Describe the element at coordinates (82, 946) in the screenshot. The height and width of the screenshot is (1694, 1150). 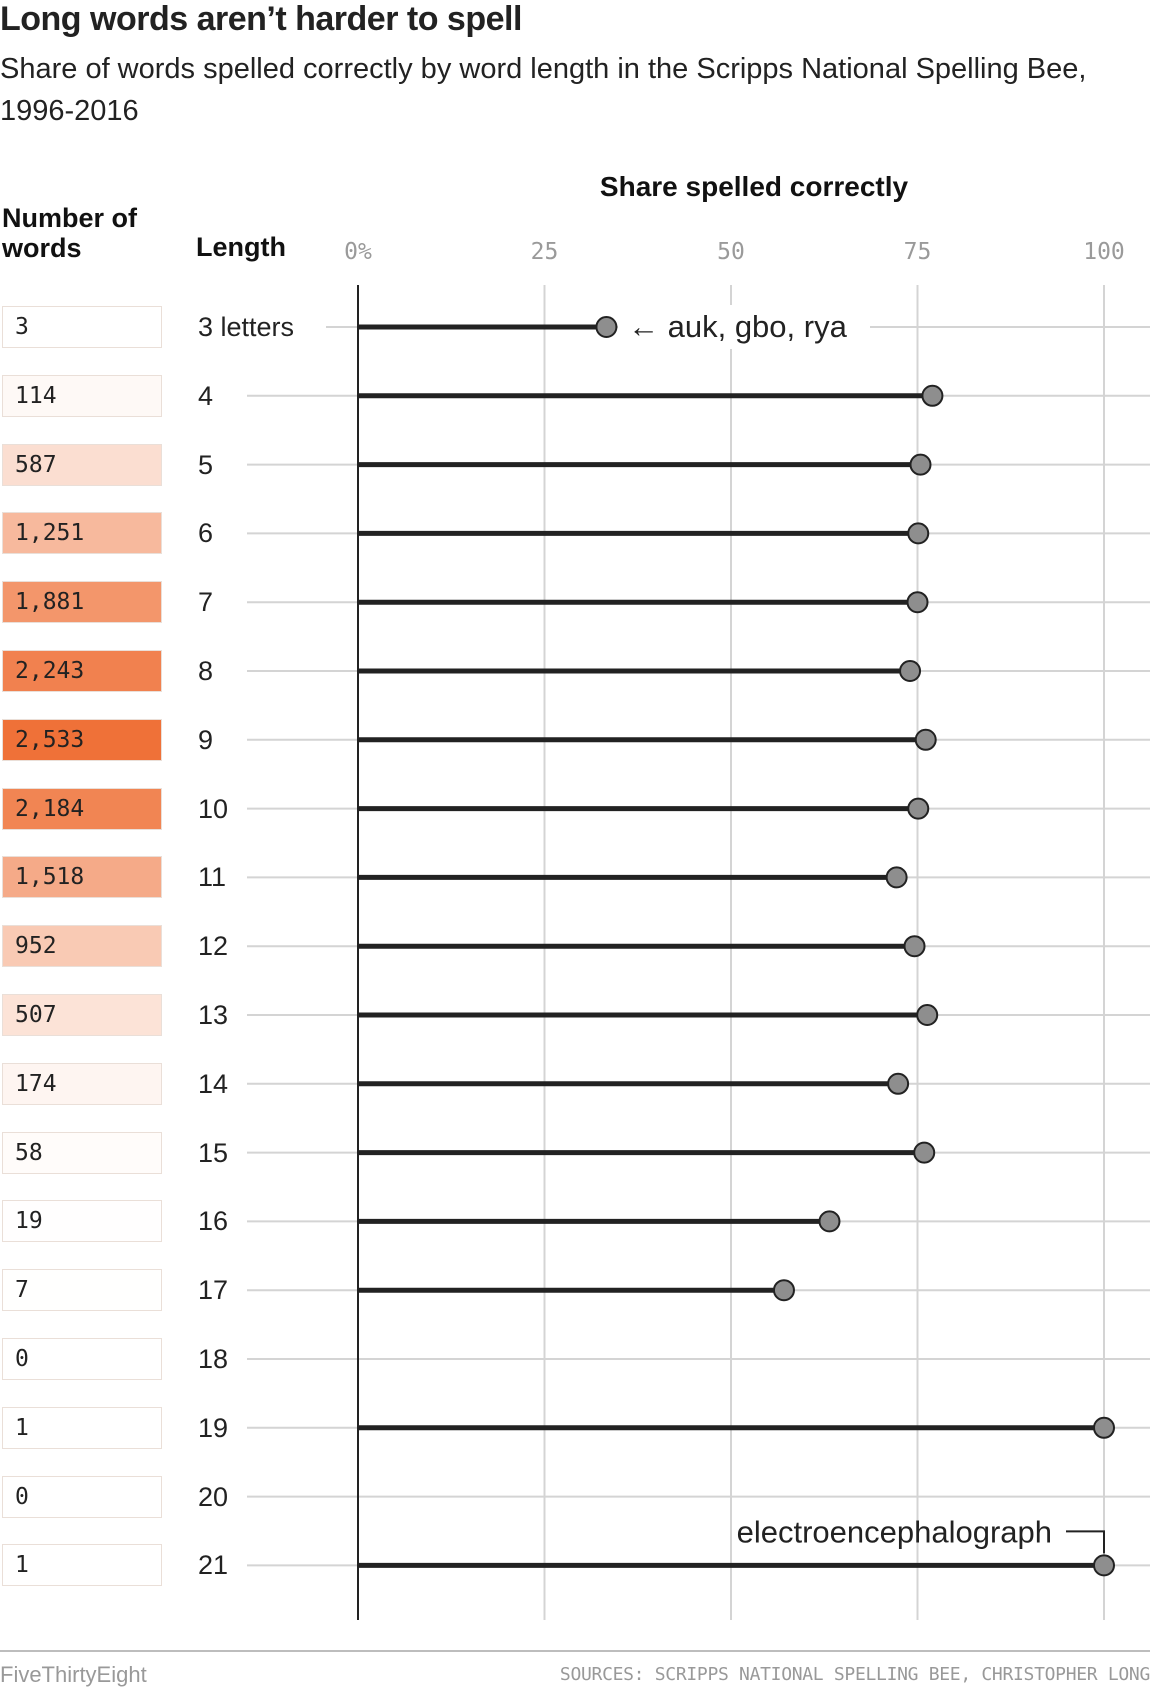
I see `word-count-box: 952` at that location.